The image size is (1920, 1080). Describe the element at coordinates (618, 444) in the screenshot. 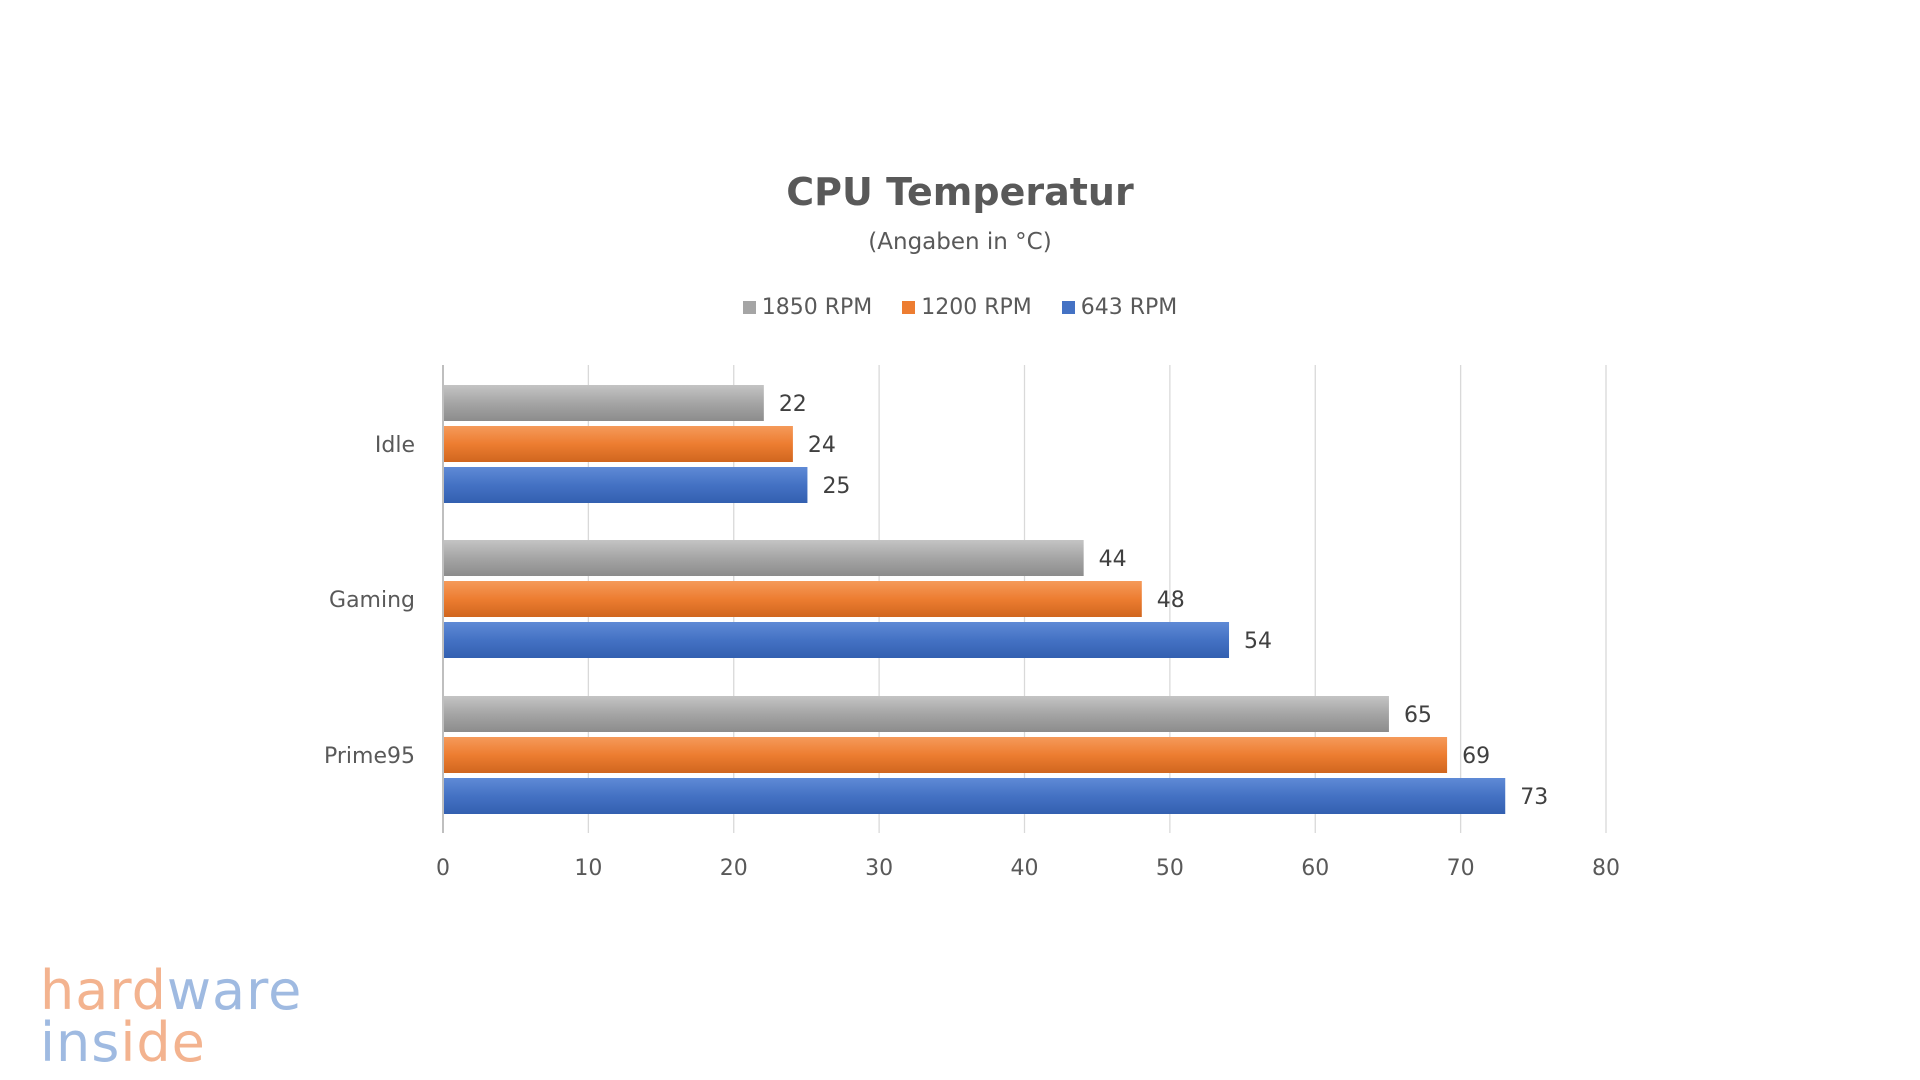

I see `bar-idle-1200-rpm` at that location.